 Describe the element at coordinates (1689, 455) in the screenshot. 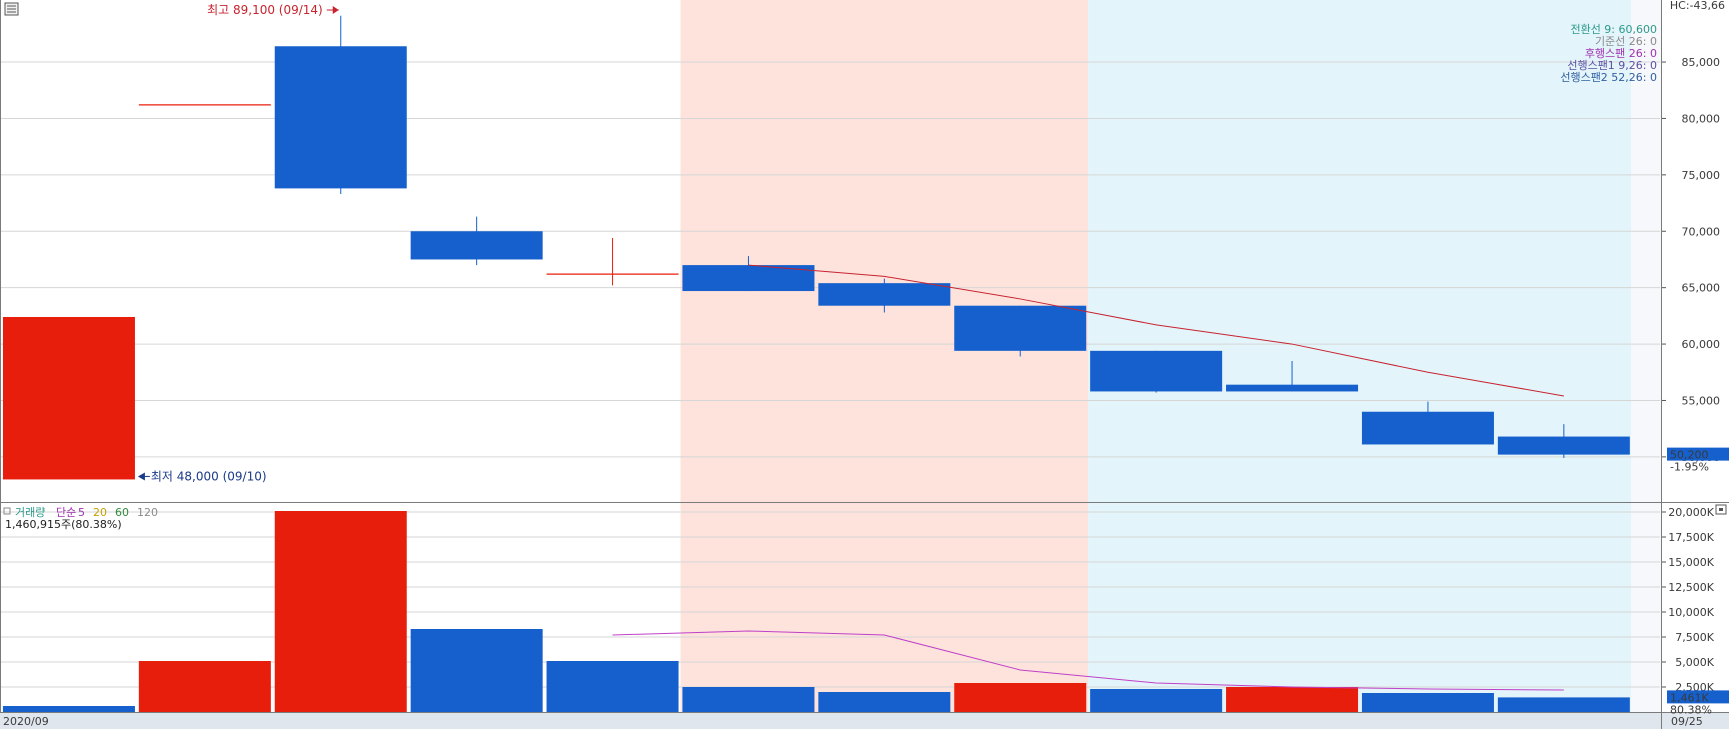

I see `last-price-label: 50,200` at that location.